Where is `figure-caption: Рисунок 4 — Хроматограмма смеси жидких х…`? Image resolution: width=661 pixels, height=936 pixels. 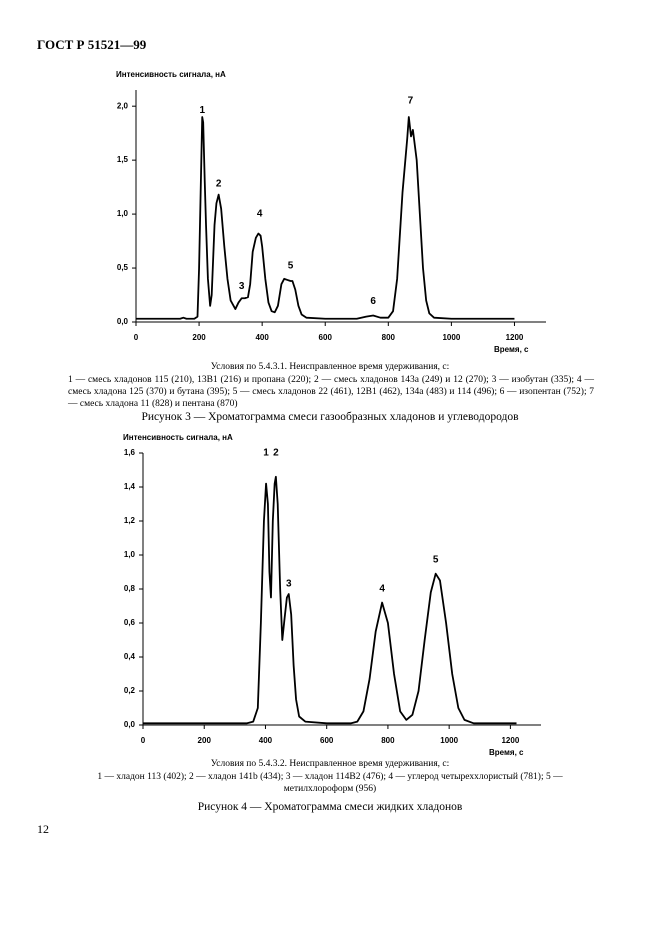
figure-caption: Рисунок 4 — Хроматограмма смеси жидких х… is located at coordinates (330, 807).